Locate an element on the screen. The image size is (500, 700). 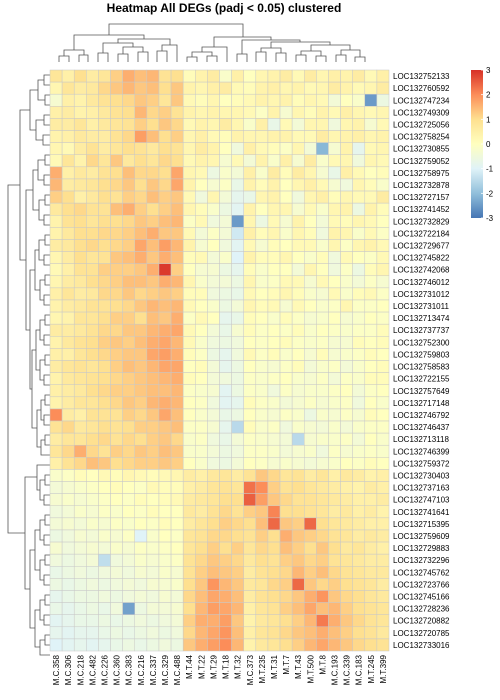
row-label: LOC132747234 is located at coordinates (421, 100).